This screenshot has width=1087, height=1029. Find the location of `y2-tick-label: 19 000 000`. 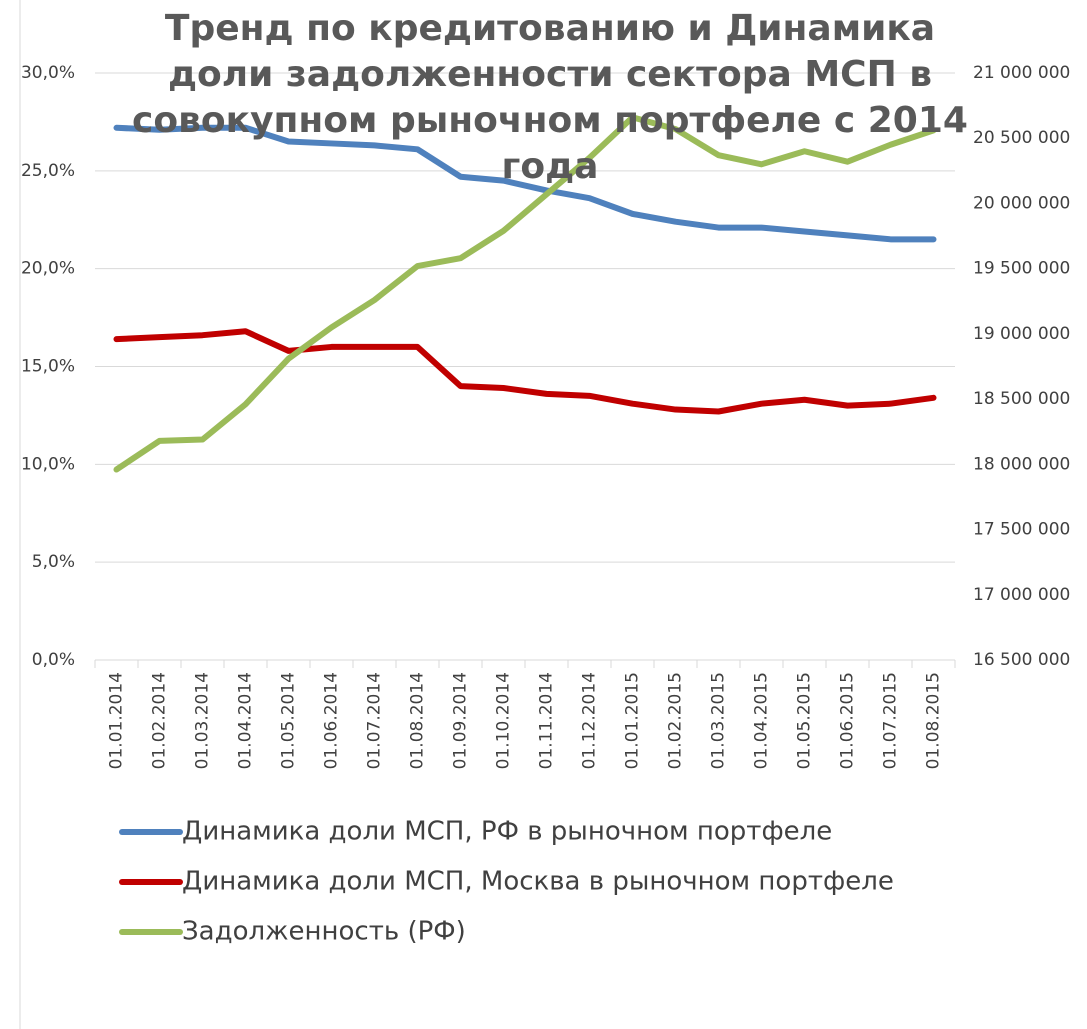

y2-tick-label: 19 000 000 is located at coordinates (1021, 334).